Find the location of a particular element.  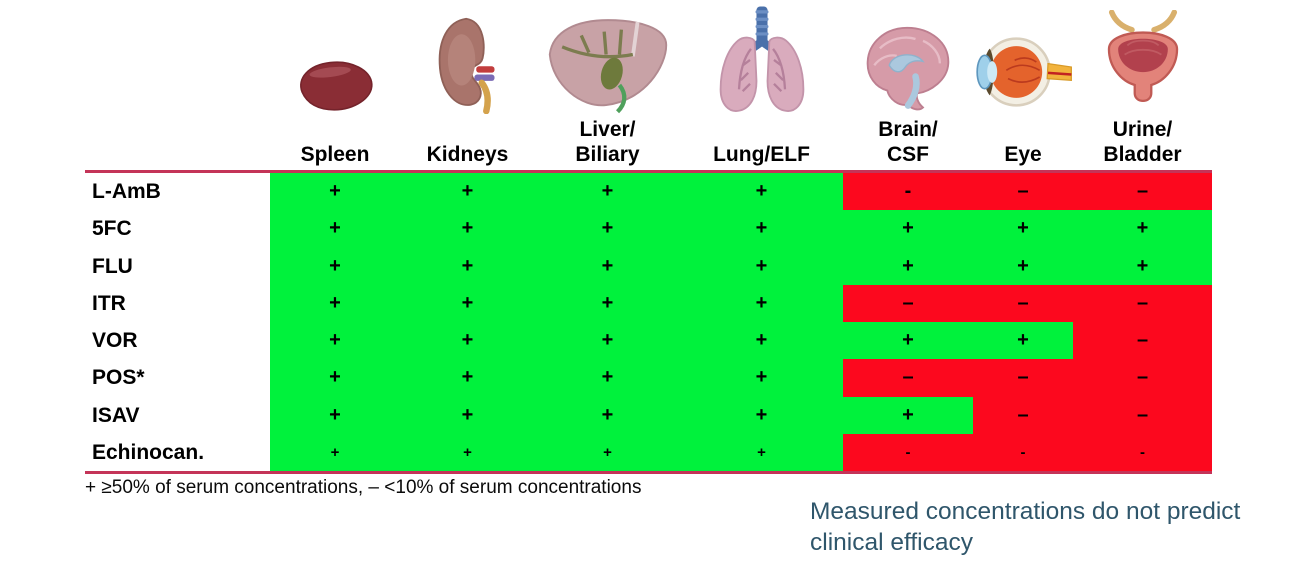

drug-label: 5FC is located at coordinates (177, 229).